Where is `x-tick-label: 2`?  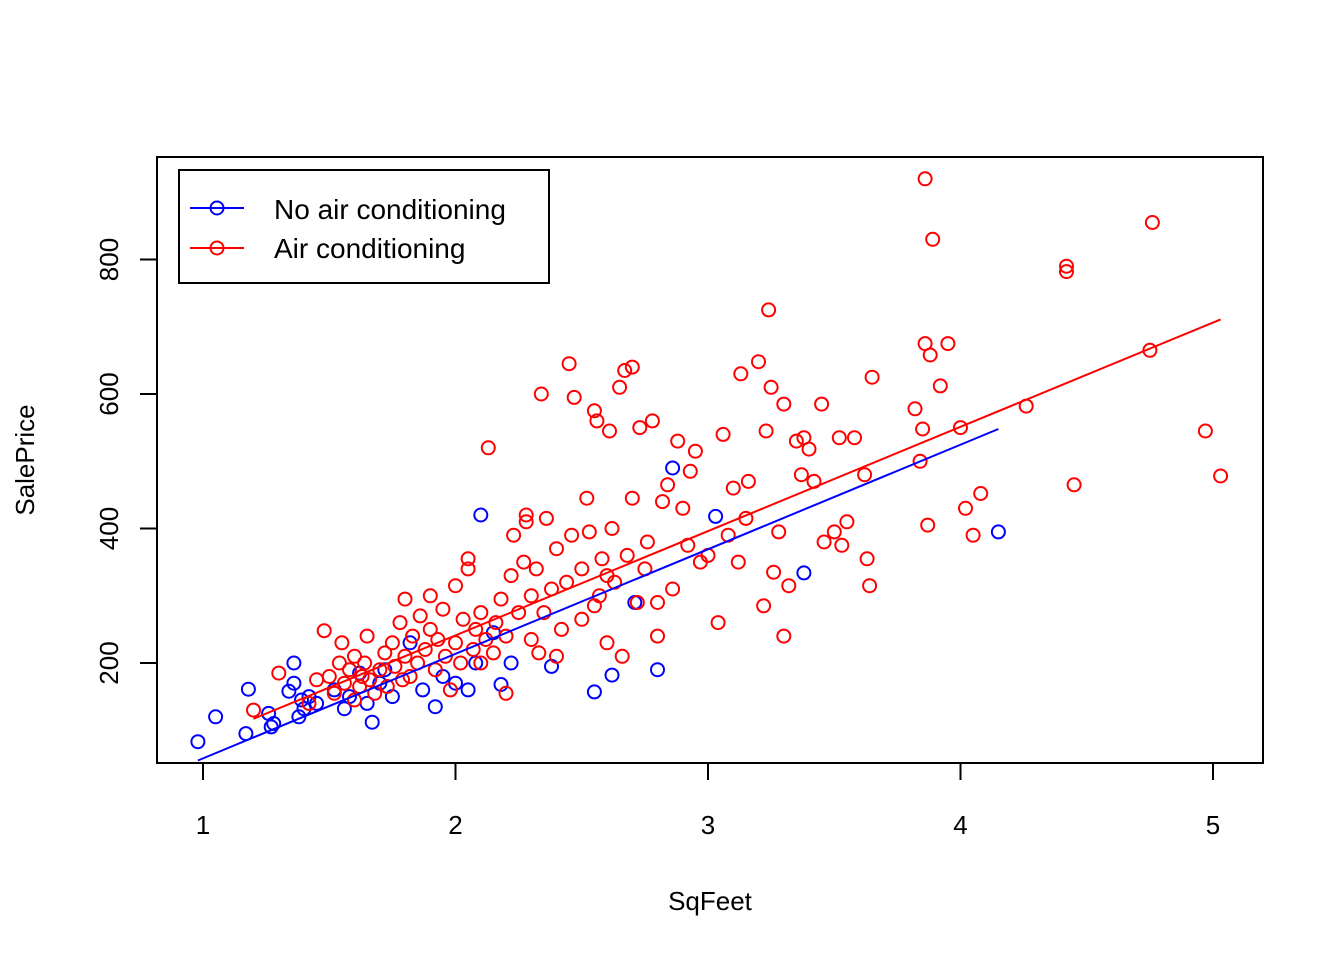
x-tick-label: 2 is located at coordinates (455, 825).